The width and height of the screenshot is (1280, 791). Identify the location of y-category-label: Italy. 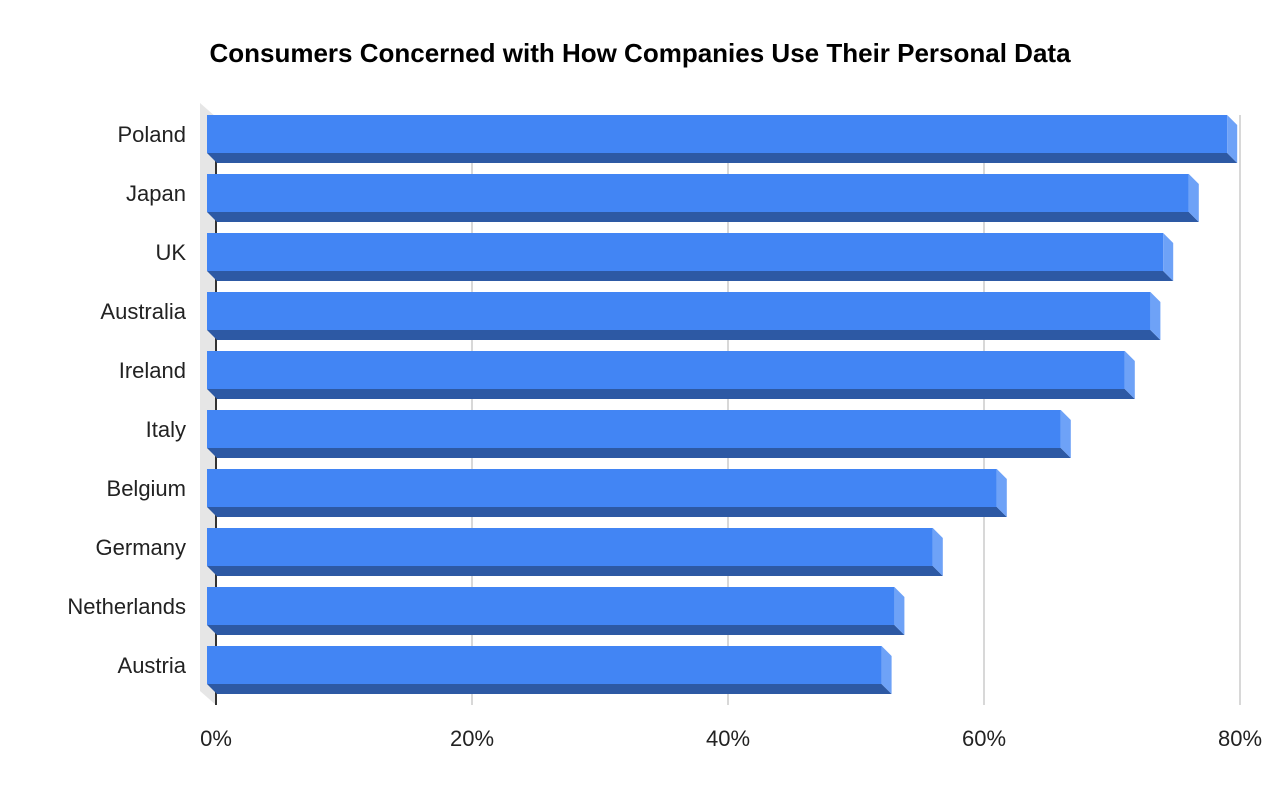
(166, 429).